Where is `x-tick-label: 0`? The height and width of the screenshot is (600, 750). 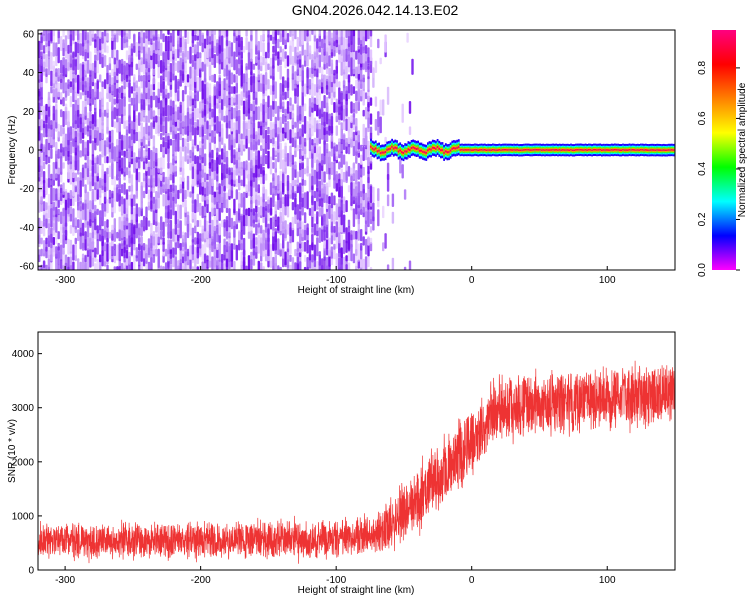 x-tick-label: 0 is located at coordinates (472, 280).